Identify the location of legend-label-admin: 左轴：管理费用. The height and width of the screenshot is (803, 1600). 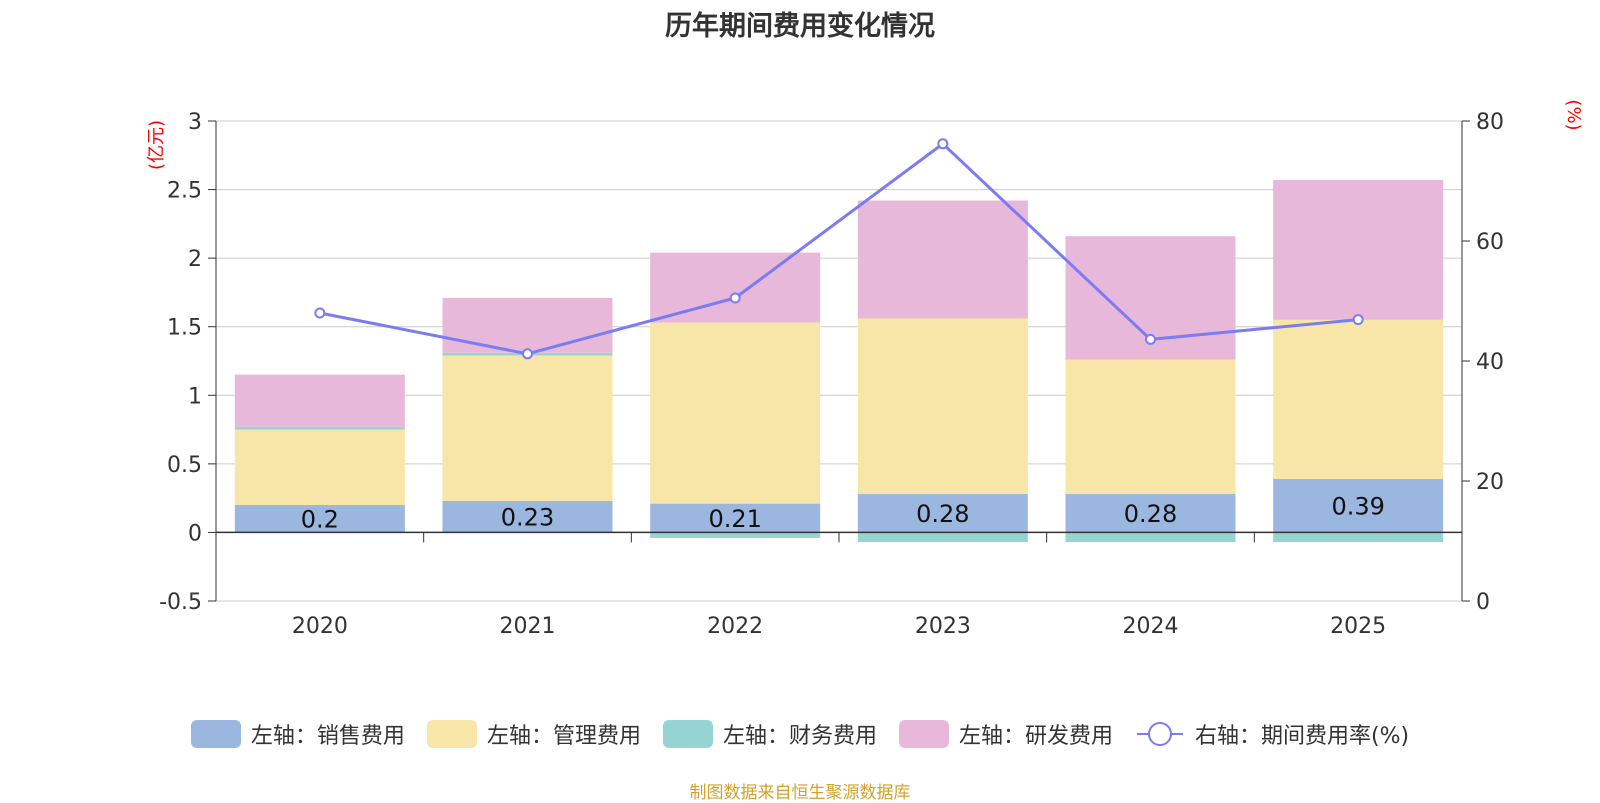
(563, 736).